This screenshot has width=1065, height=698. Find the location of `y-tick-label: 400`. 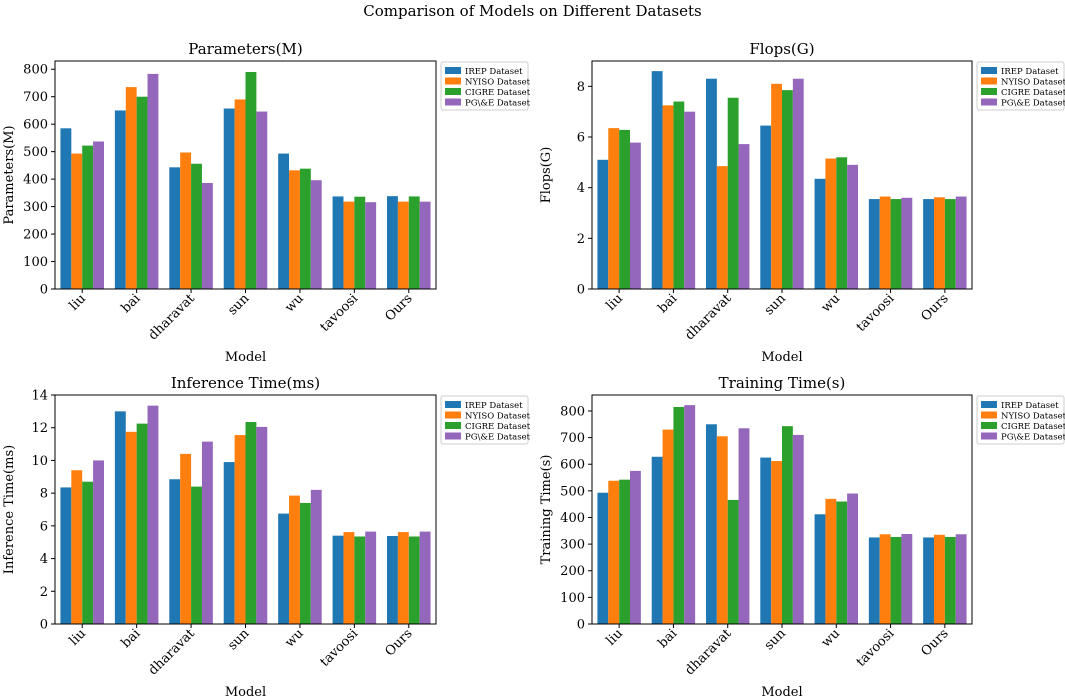

y-tick-label: 400 is located at coordinates (35, 180).